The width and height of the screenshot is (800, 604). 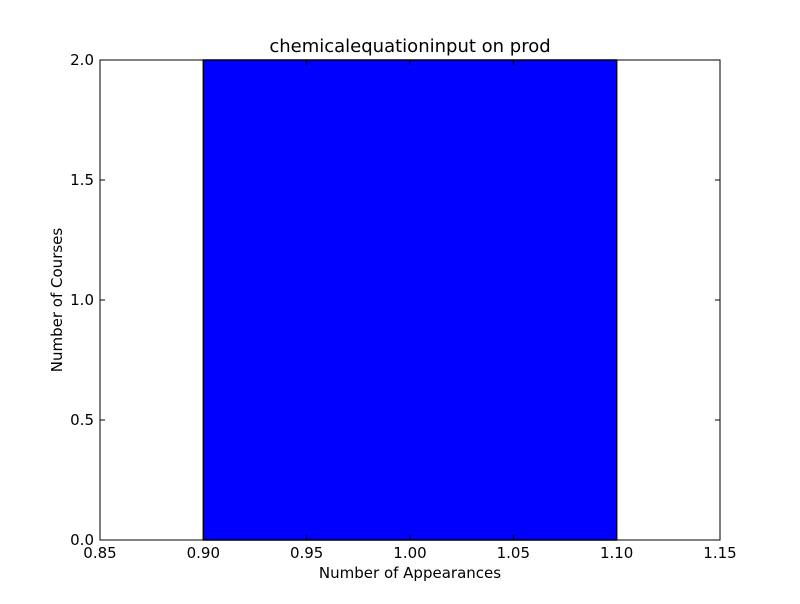 What do you see at coordinates (82, 300) in the screenshot?
I see `y-tick-label: 1.0` at bounding box center [82, 300].